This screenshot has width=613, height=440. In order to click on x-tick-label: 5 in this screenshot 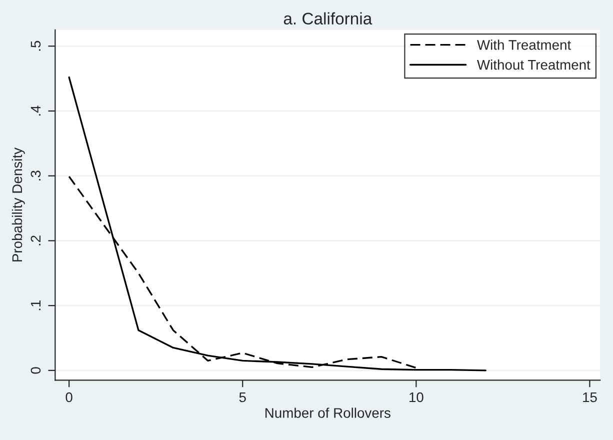, I will do `click(242, 397)`.